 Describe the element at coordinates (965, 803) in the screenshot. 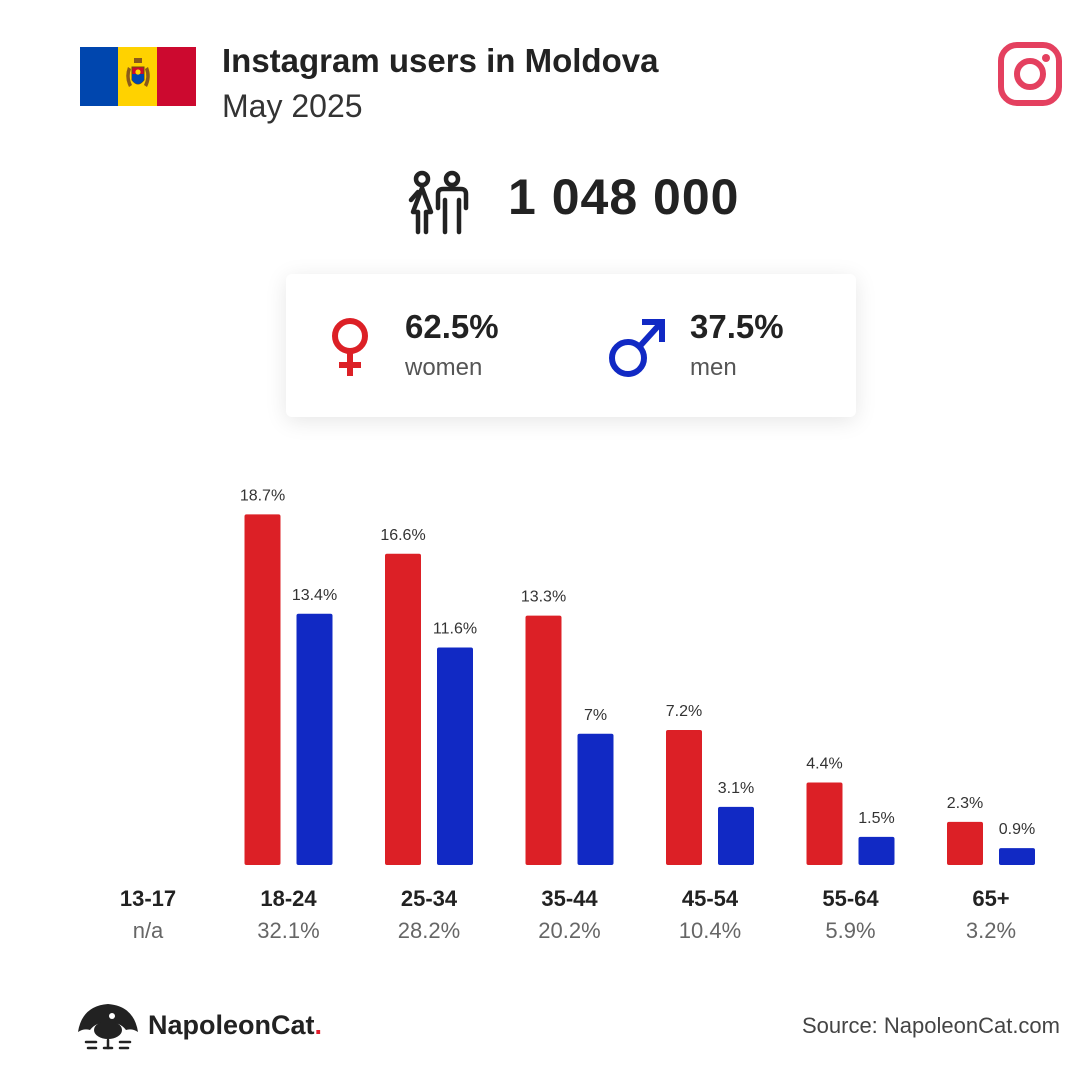

I see `women-value-label-65+: 2.3%` at that location.